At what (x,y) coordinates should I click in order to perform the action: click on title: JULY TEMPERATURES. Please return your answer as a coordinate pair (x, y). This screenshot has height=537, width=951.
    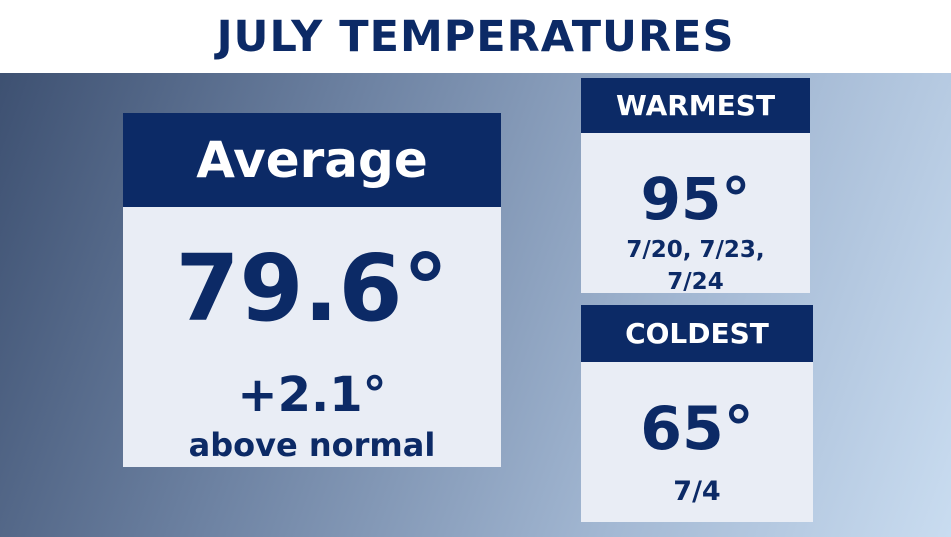
    Looking at the image, I should click on (475, 36).